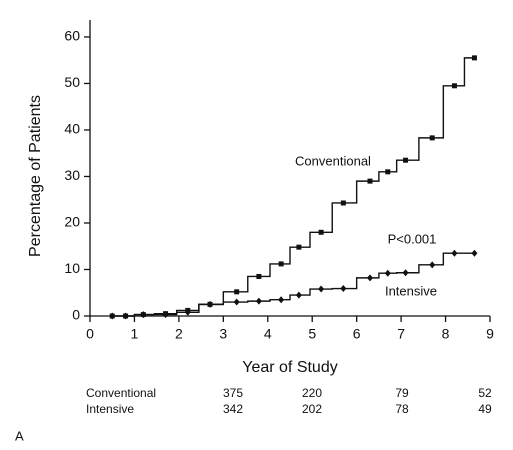 The width and height of the screenshot is (513, 450). I want to click on risk-row-label: Intensive, so click(110, 409).